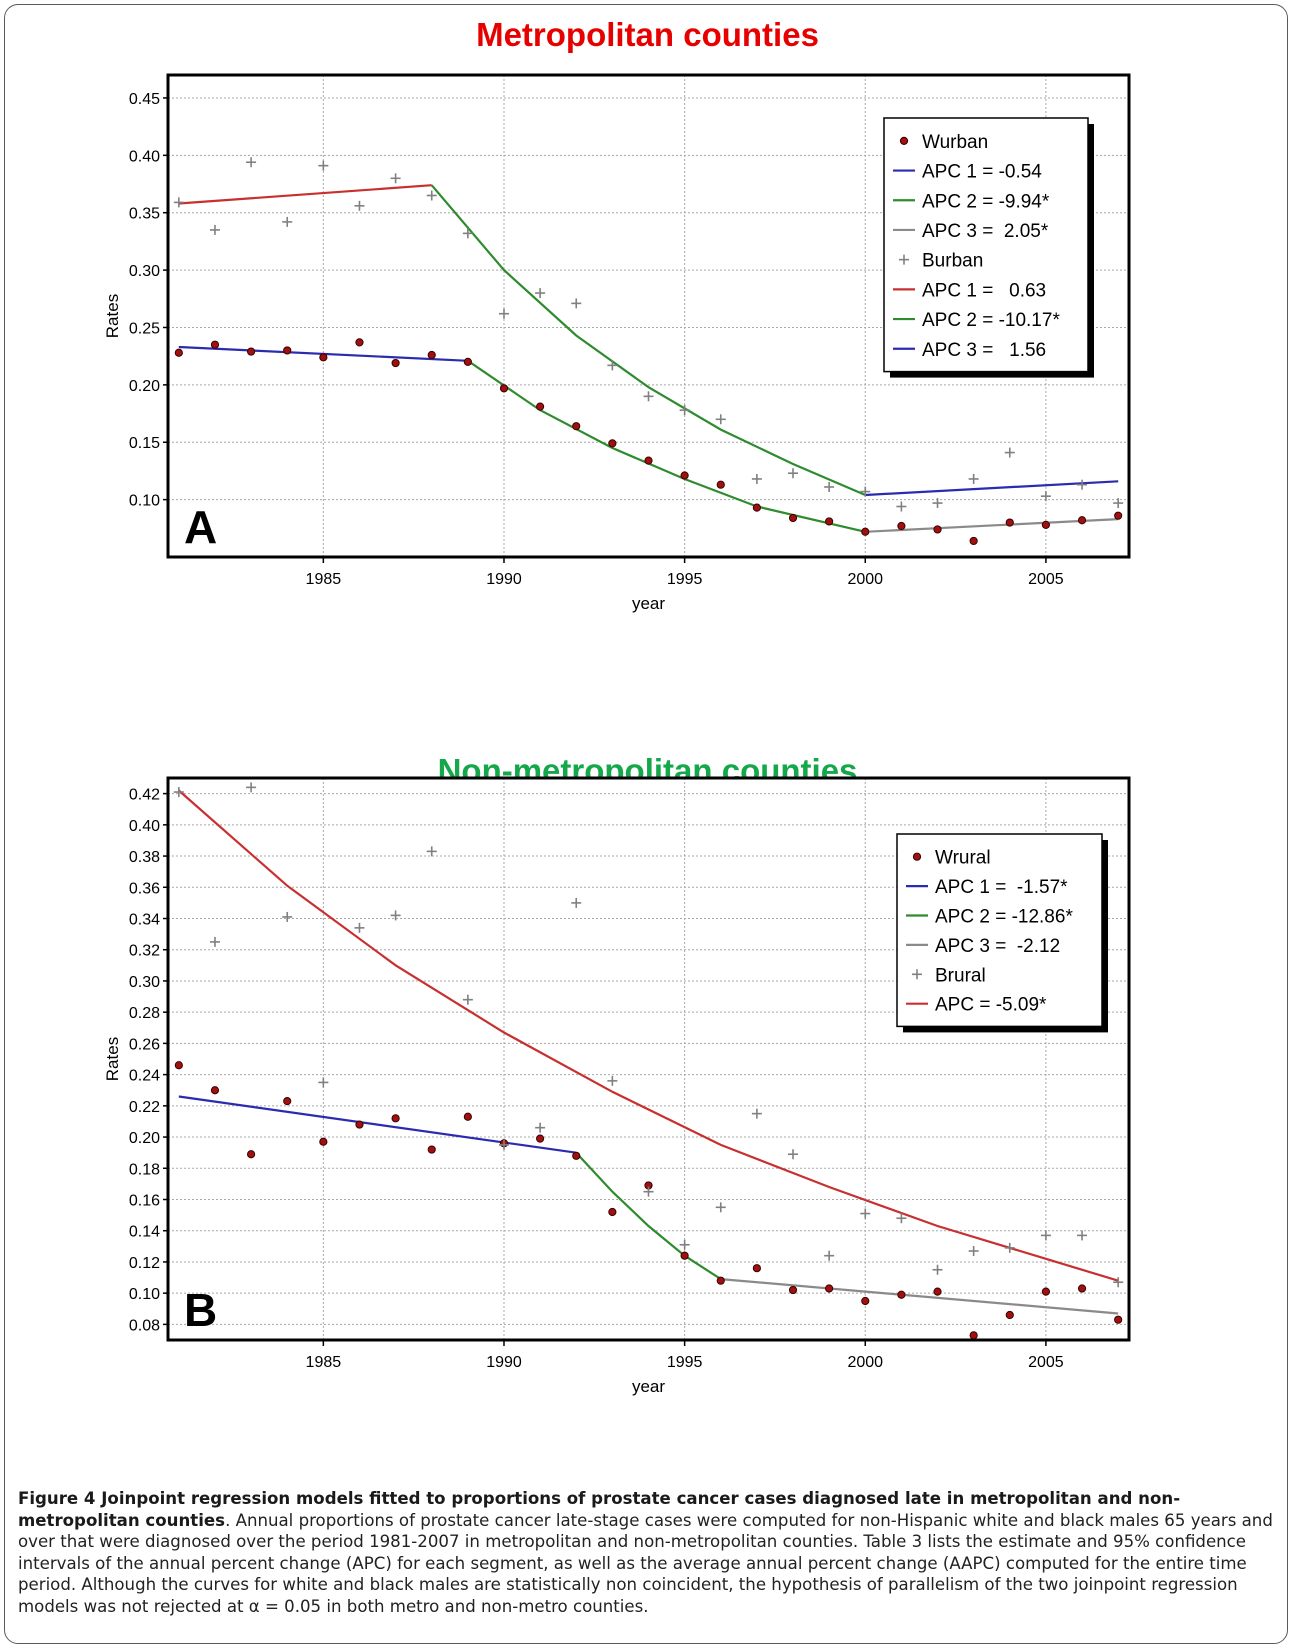 The height and width of the screenshot is (1652, 1295). I want to click on chart-b-y-tick-label: 0.24, so click(144, 1076).